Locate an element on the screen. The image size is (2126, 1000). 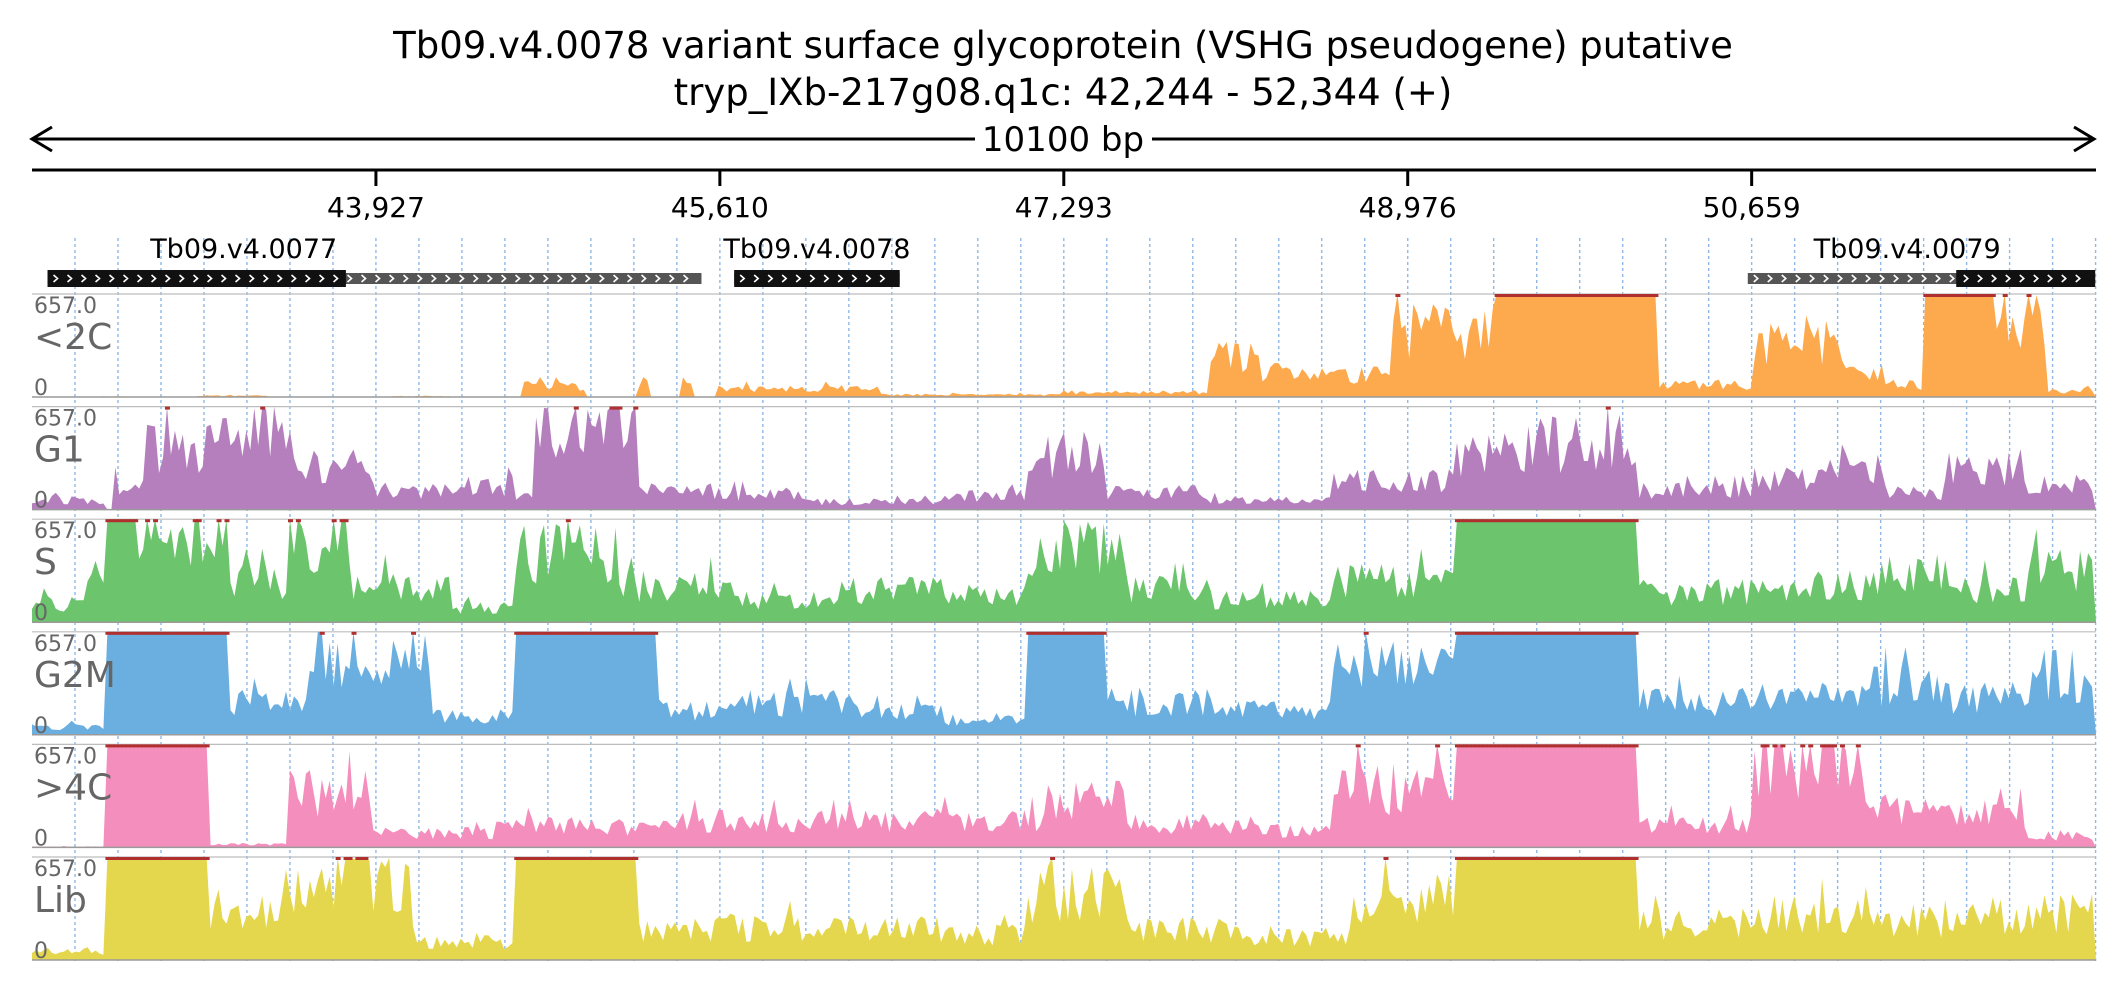
x-tick-label: 50,659 is located at coordinates (1752, 207).